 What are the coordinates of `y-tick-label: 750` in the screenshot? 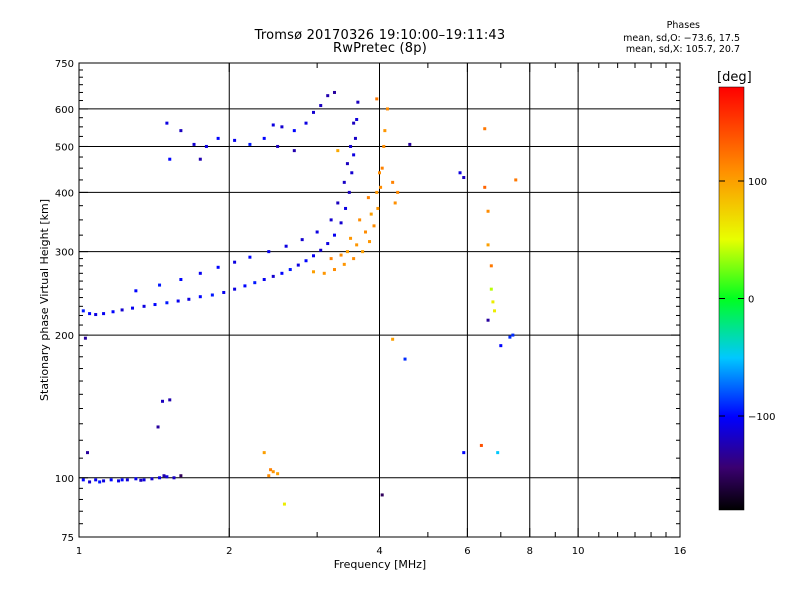 It's located at (64, 64).